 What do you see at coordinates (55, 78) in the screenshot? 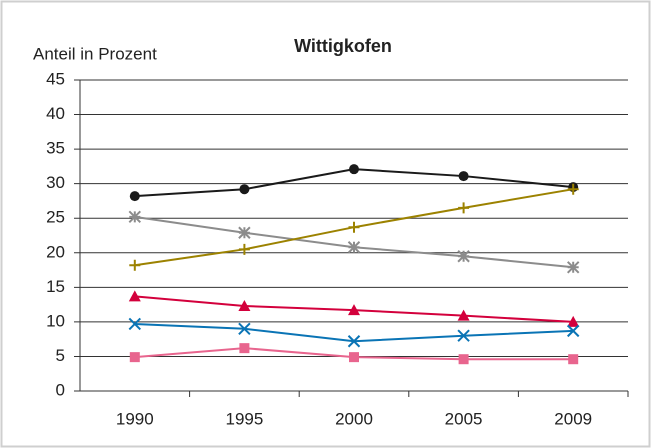
I see `y-tick-label: 45` at bounding box center [55, 78].